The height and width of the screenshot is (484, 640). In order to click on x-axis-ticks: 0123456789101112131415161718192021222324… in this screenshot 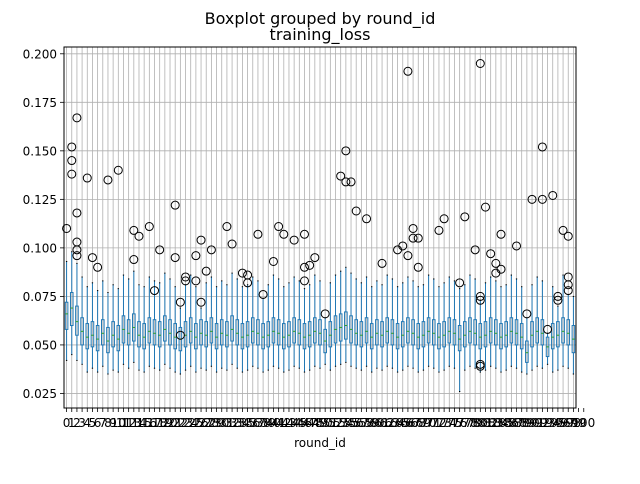, I will do `click(329, 419)`.